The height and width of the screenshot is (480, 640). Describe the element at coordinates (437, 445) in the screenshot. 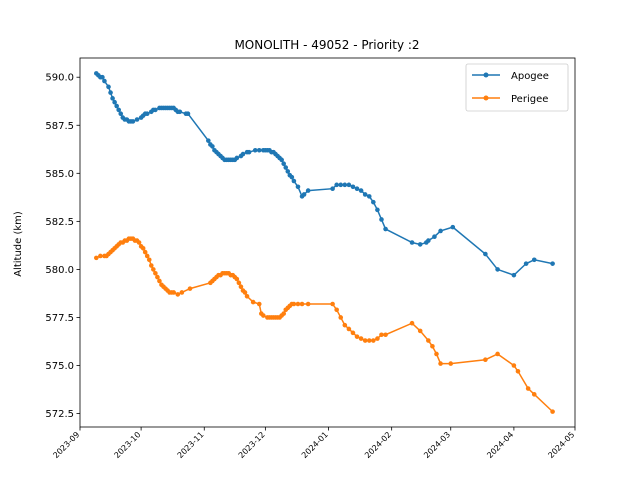

I see `x-tick-label: 2024-03` at that location.